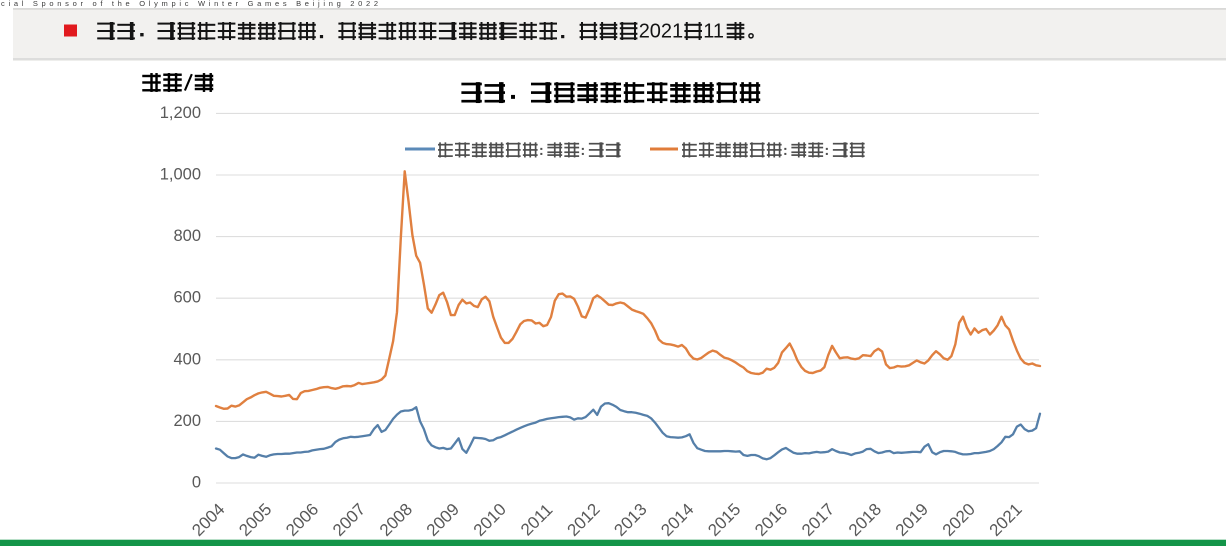 Image resolution: width=1226 pixels, height=551 pixels. What do you see at coordinates (187, 298) in the screenshot?
I see `svg-text: 600` at bounding box center [187, 298].